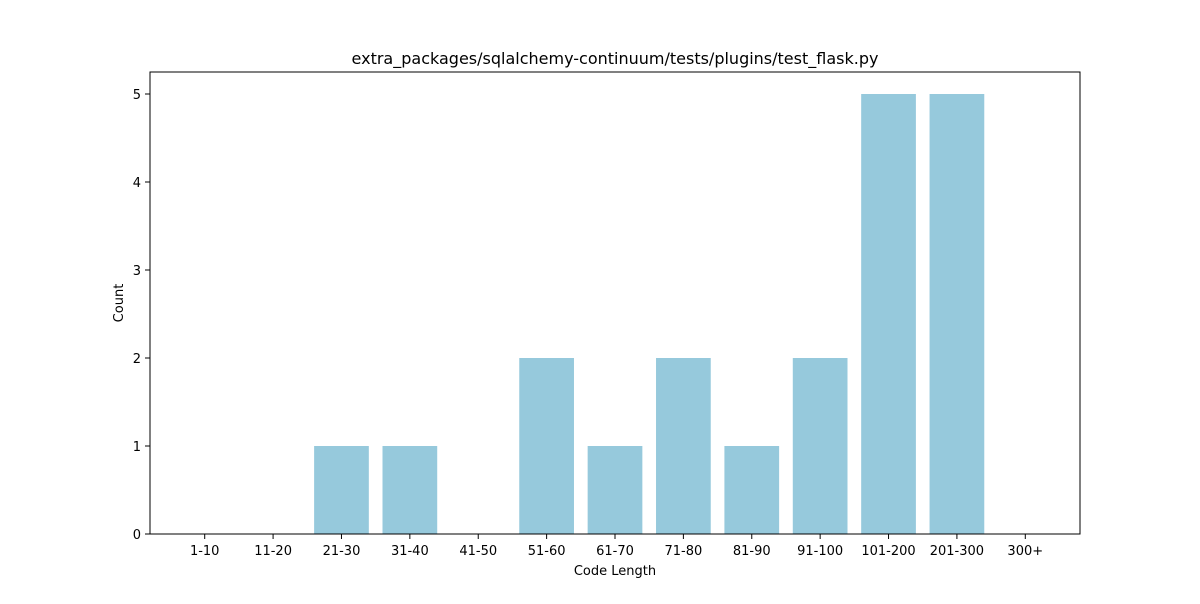  What do you see at coordinates (1025, 551) in the screenshot?
I see `x-tick-label: 300+` at bounding box center [1025, 551].